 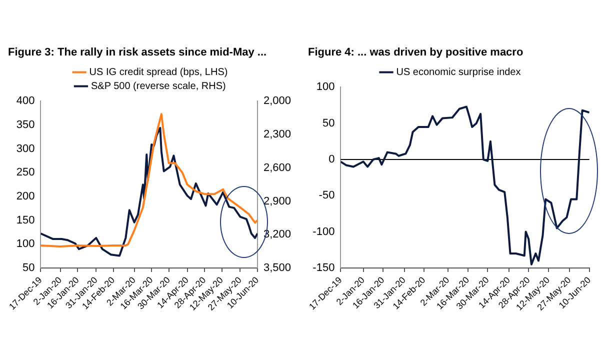 What do you see at coordinates (25, 220) in the screenshot?
I see `y-tick-label: 150` at bounding box center [25, 220].